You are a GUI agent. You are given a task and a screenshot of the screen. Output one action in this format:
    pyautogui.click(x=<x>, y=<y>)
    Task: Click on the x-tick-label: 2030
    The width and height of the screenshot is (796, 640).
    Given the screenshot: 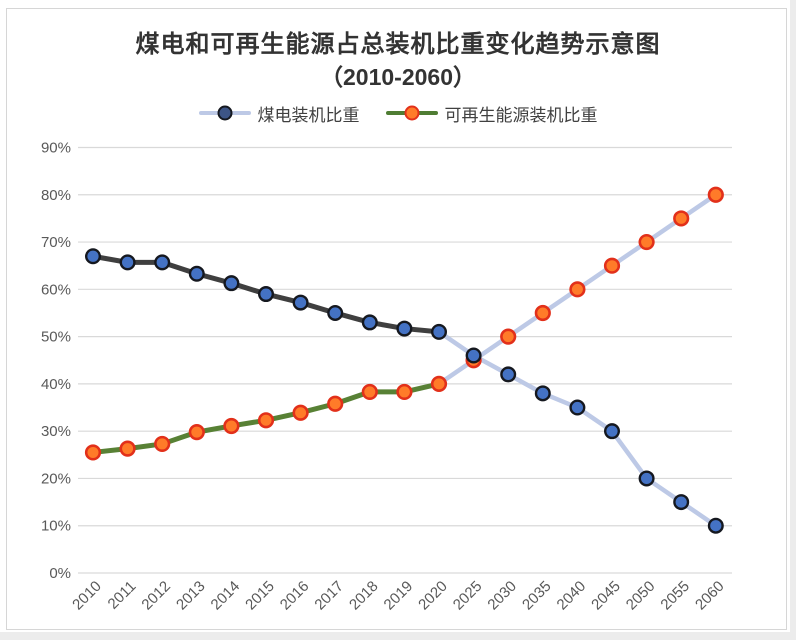 What is the action you would take?
    pyautogui.click(x=502, y=596)
    